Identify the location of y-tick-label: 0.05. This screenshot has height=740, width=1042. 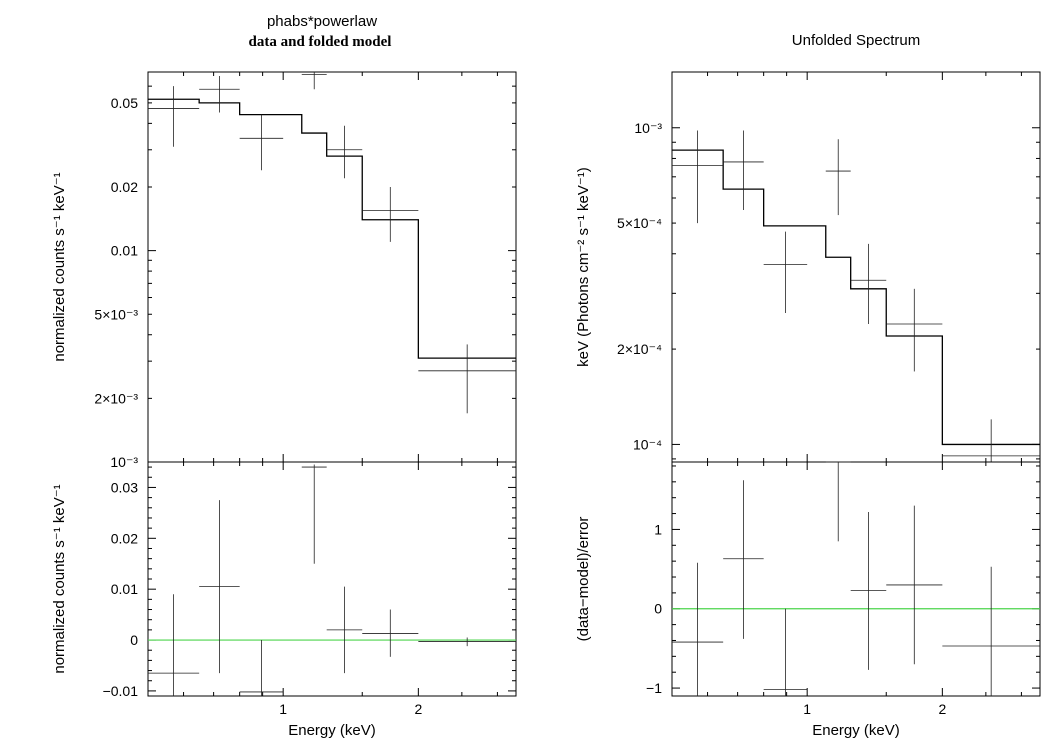
(124, 103).